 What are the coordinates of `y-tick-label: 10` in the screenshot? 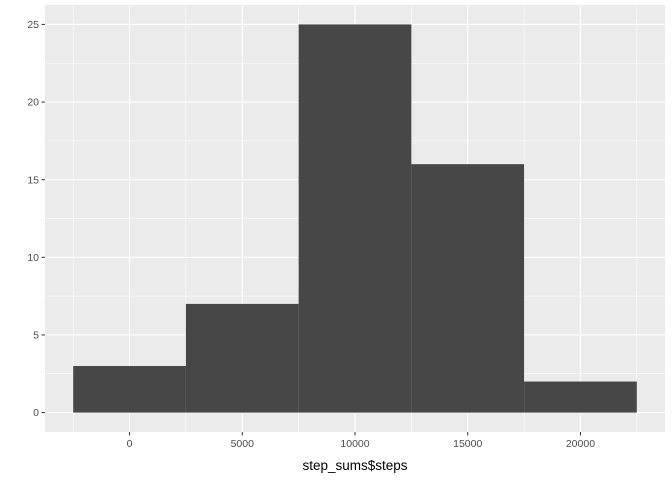 It's located at (33, 258).